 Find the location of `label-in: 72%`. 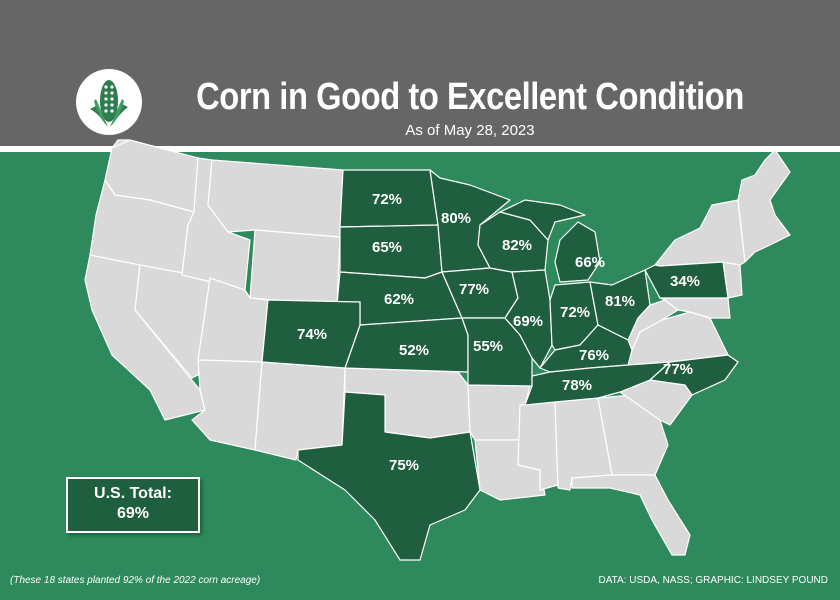

label-in: 72% is located at coordinates (575, 312).